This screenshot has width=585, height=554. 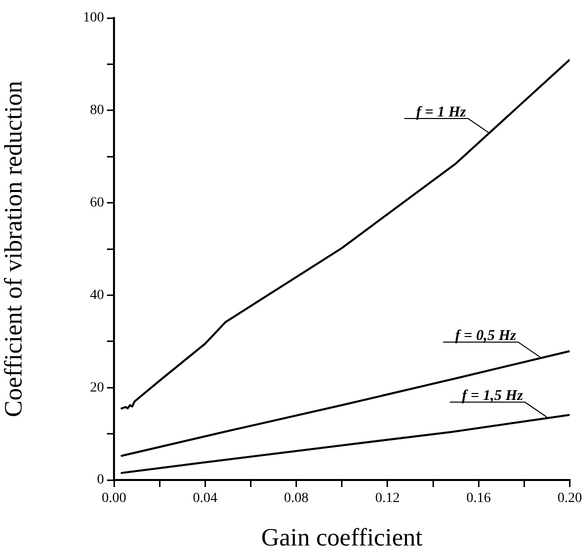 I want to click on y-tick-label: 80, so click(x=97, y=110).